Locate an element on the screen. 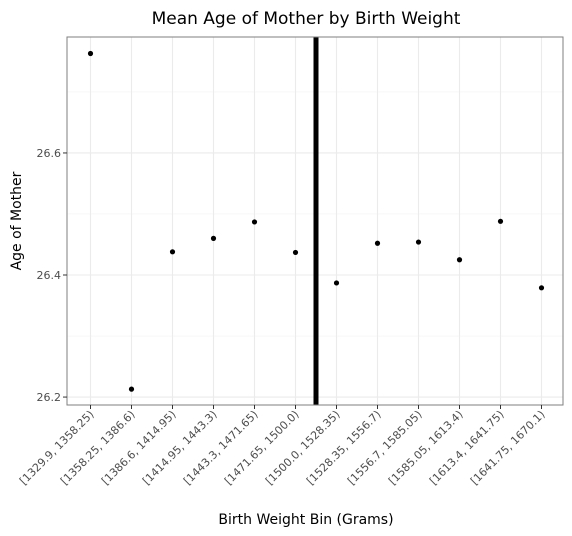  y-tick-label: 26.6 is located at coordinates (49, 153).